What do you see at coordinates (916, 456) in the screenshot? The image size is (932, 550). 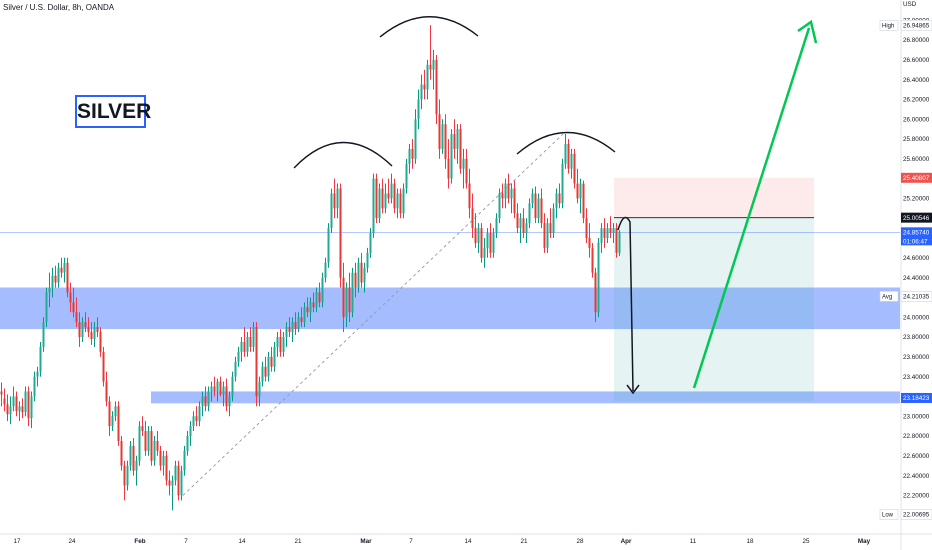 I see `y-tick-label: 22.60000` at bounding box center [916, 456].